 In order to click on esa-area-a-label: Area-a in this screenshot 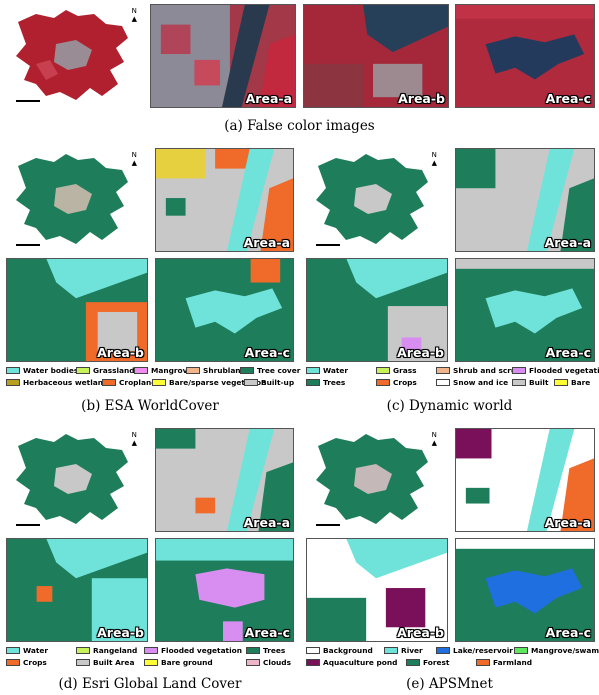, I will do `click(266, 242)`.